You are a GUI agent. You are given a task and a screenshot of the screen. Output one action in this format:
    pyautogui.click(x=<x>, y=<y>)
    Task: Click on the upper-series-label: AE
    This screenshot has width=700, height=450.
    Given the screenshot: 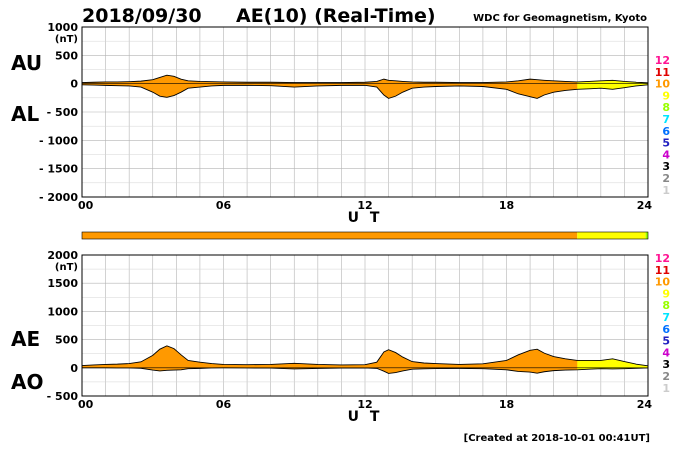 What is the action you would take?
    pyautogui.click(x=25, y=339)
    